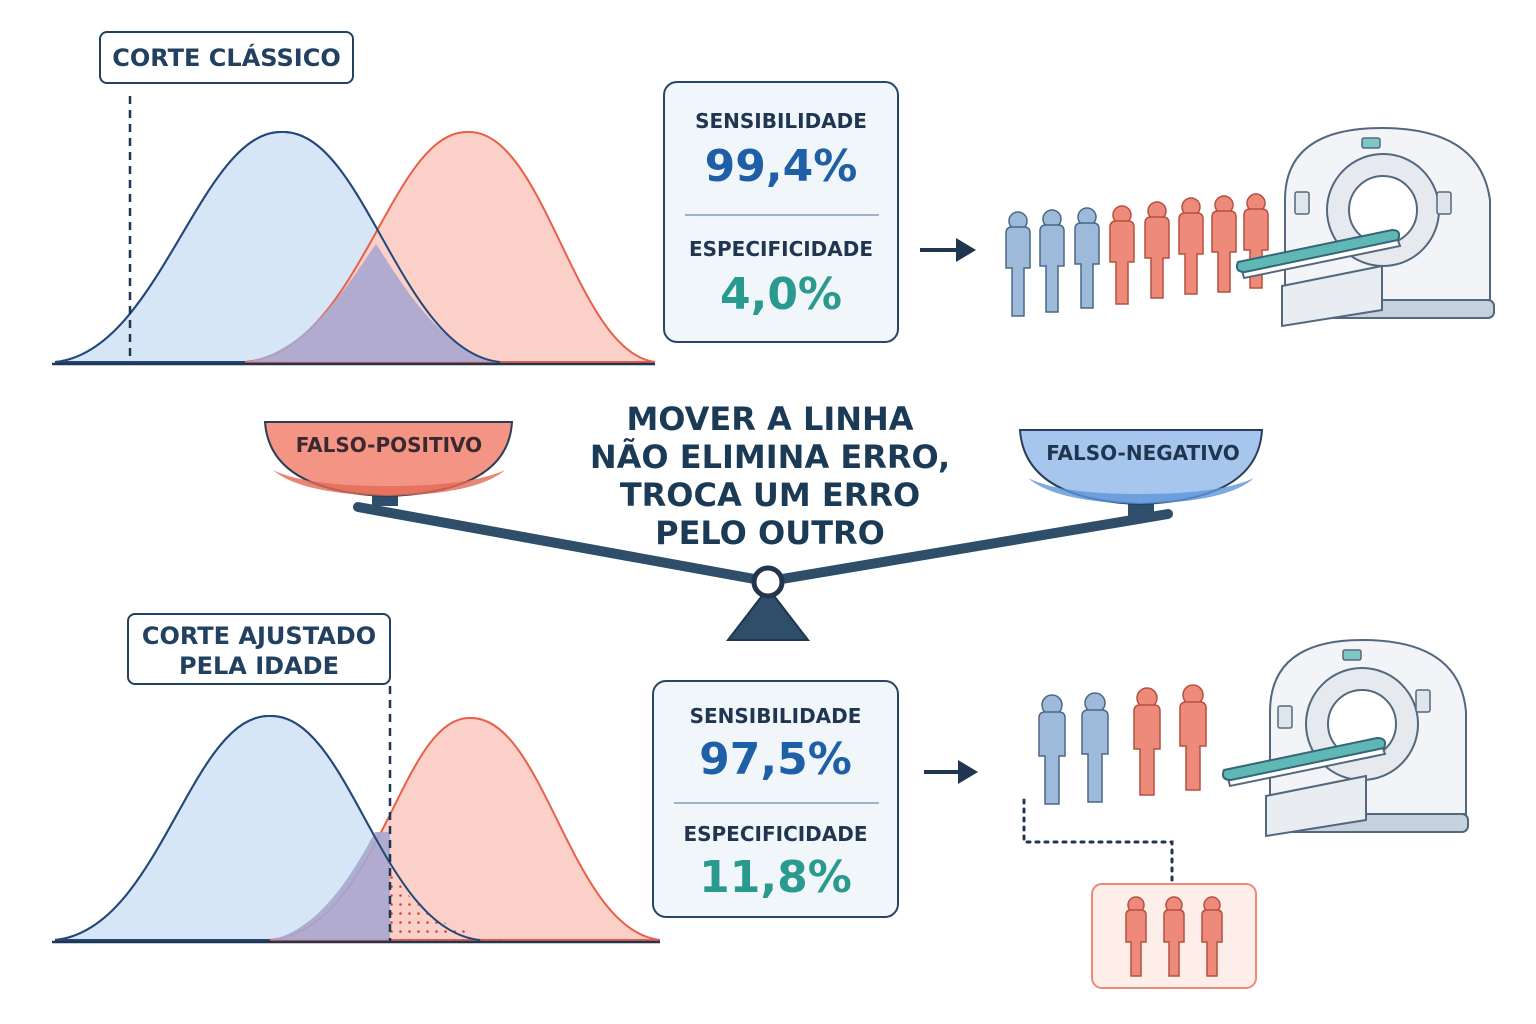 The width and height of the screenshot is (1536, 1024). Describe the element at coordinates (1143, 453) in the screenshot. I see `false-negative-pan-label: FALSO-NEGATIVO` at that location.